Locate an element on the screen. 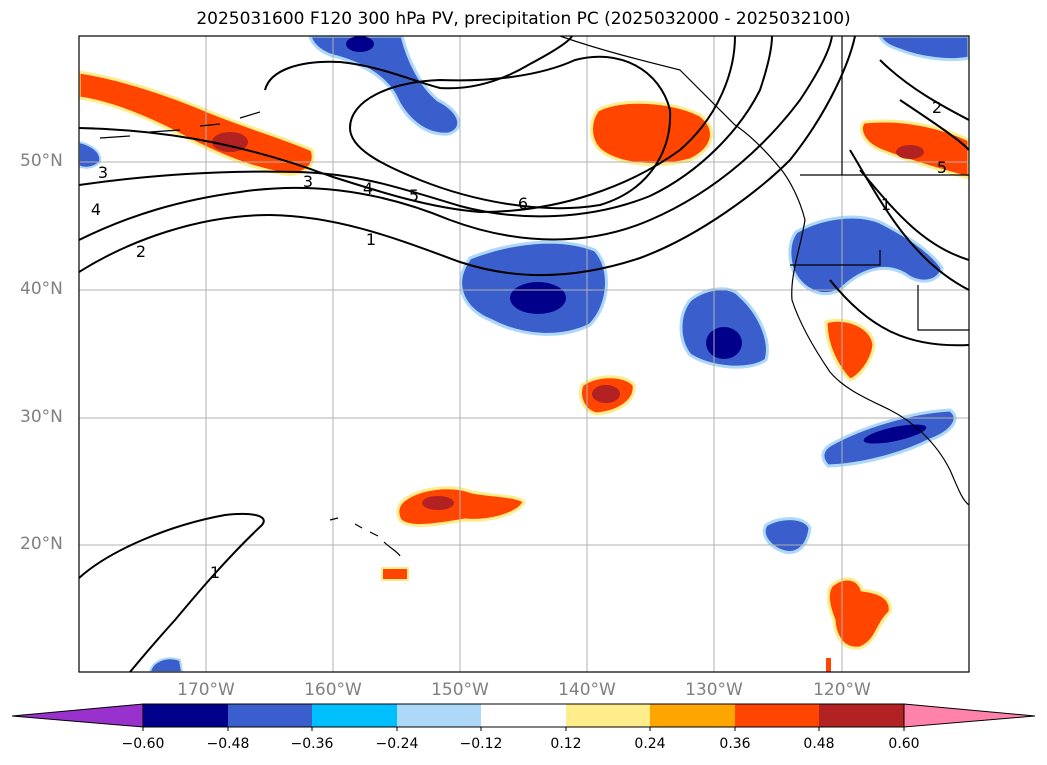 The height and width of the screenshot is (765, 1047). colorbar-frame is located at coordinates (523, 715).